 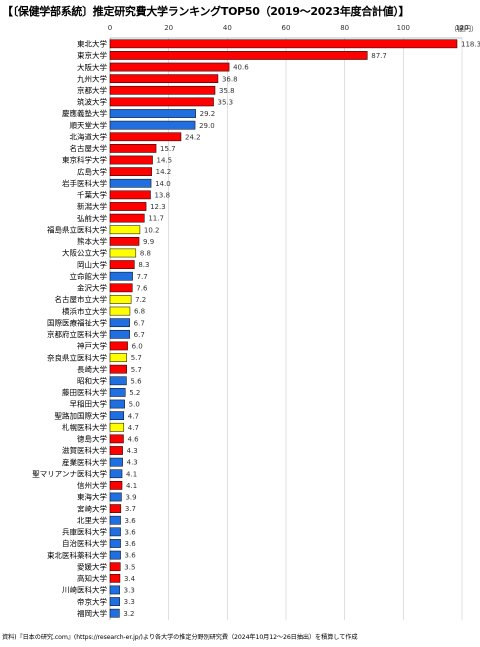 What do you see at coordinates (168, 149) in the screenshot?
I see `data-label: 15.7` at bounding box center [168, 149].